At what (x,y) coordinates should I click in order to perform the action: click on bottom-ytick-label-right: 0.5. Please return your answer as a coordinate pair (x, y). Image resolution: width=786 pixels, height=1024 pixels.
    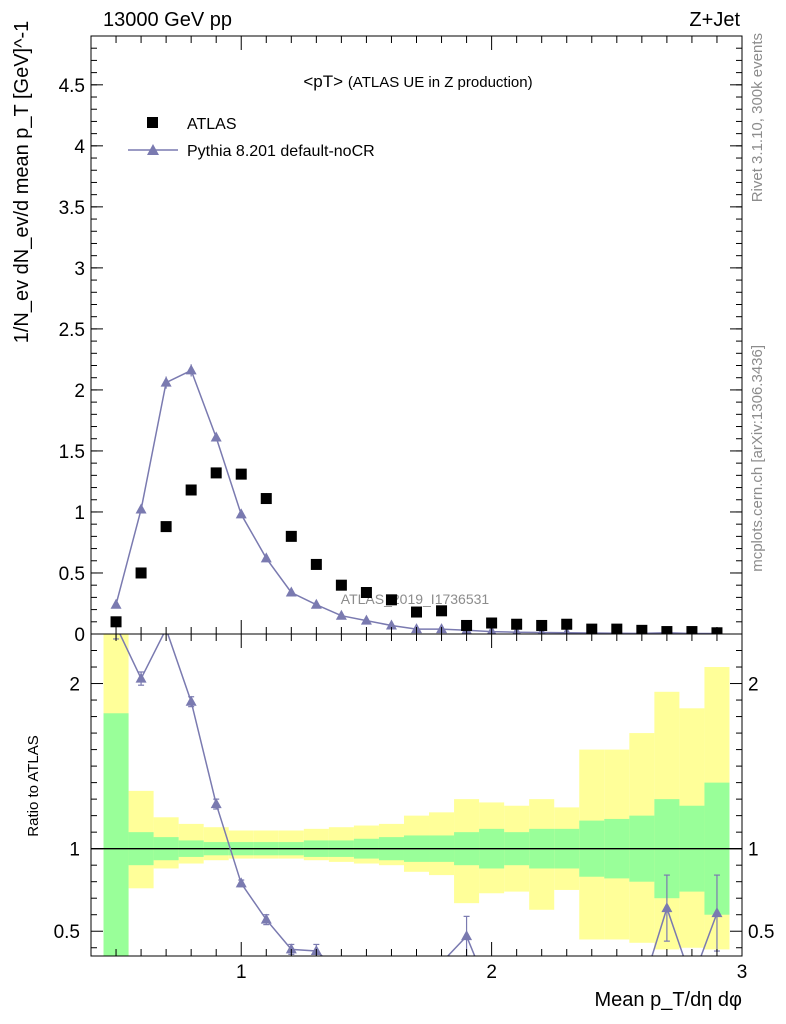
    Looking at the image, I should click on (761, 932).